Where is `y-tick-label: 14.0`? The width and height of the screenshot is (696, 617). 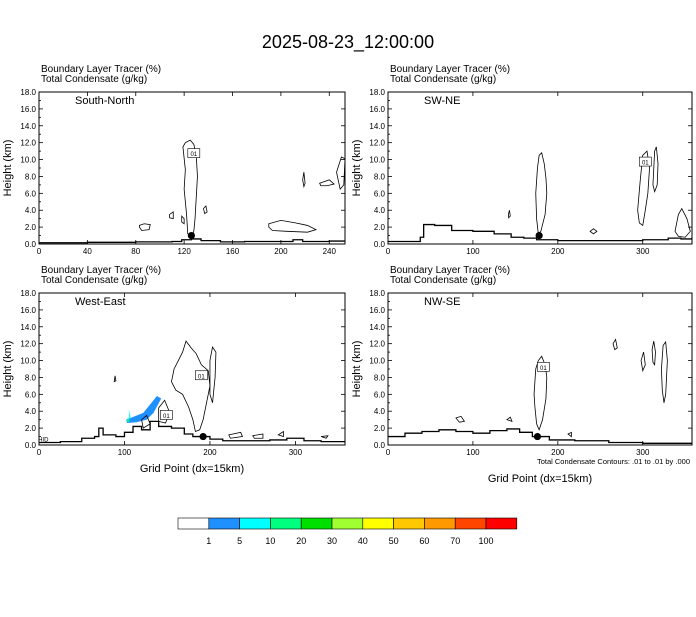 y-tick-label: 14.0 is located at coordinates (377, 126).